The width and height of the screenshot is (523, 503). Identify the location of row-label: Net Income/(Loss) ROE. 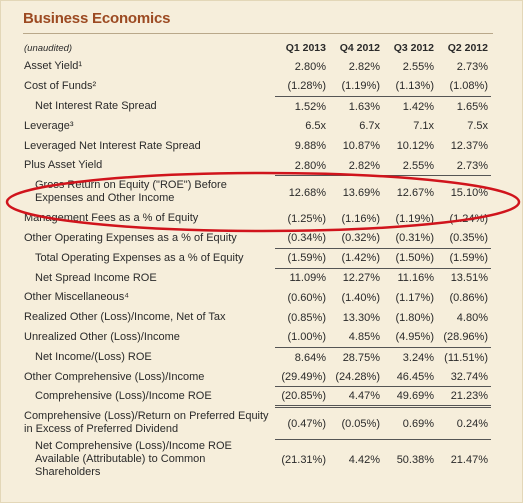
(93, 356).